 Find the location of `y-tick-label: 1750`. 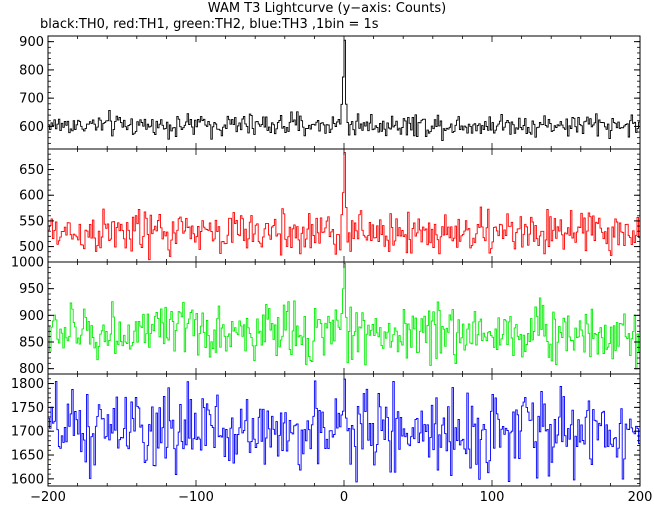

y-tick-label: 1750 is located at coordinates (27, 408).